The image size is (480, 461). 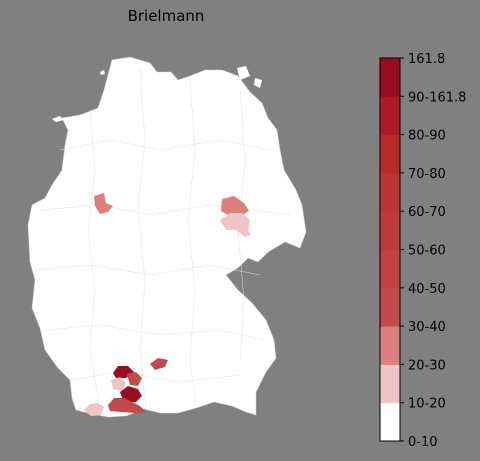 I want to click on district-lake-constance-a, so click(x=127, y=405).